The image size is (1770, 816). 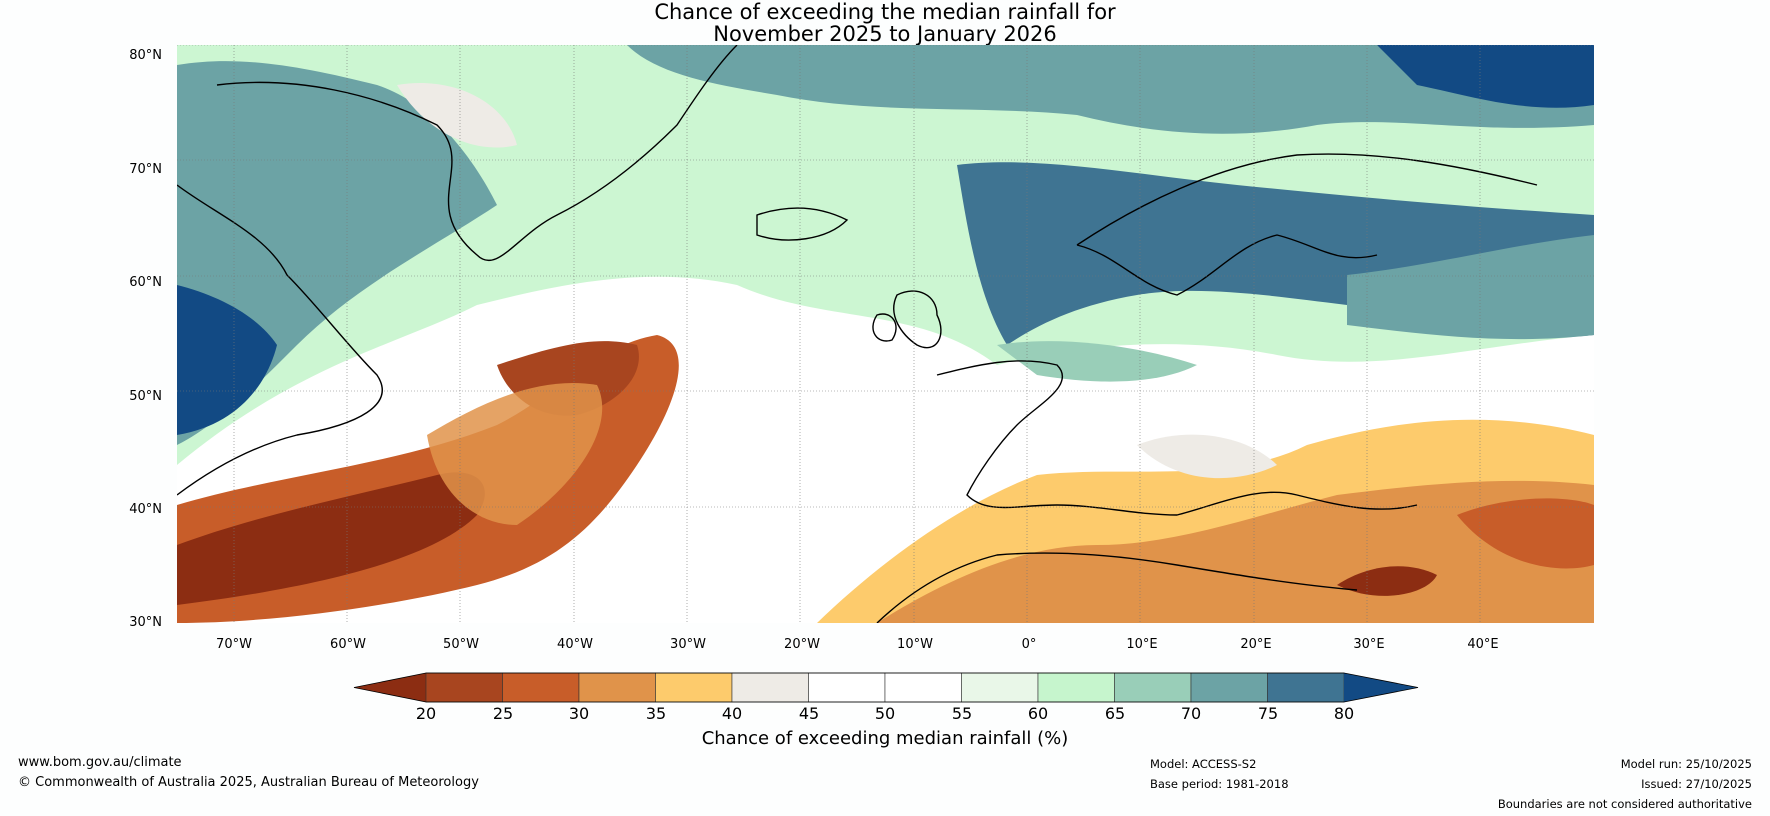 I want to click on colorbar-under-triangle, so click(x=390, y=687).